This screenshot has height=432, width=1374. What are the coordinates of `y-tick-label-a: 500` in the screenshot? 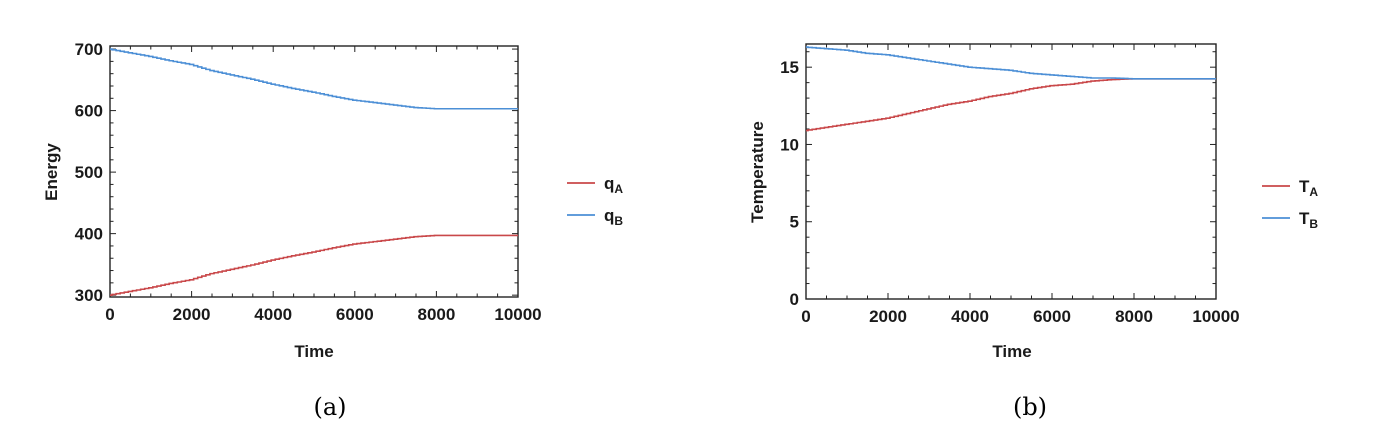 It's located at (89, 172).